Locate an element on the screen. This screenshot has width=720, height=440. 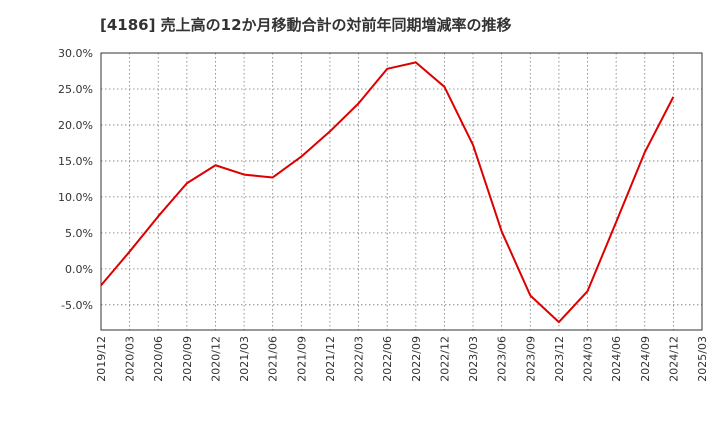
y-tick-label: 10.0% is located at coordinates (75, 197).